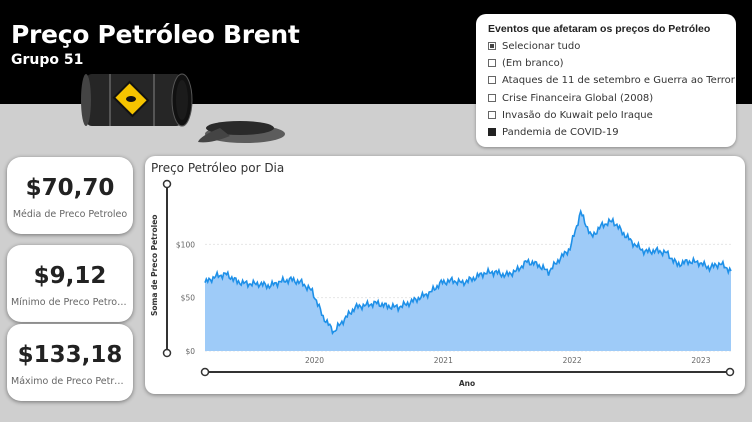 This screenshot has width=752, height=422. Describe the element at coordinates (443, 360) in the screenshot. I see `x-tick-label: 2021` at that location.